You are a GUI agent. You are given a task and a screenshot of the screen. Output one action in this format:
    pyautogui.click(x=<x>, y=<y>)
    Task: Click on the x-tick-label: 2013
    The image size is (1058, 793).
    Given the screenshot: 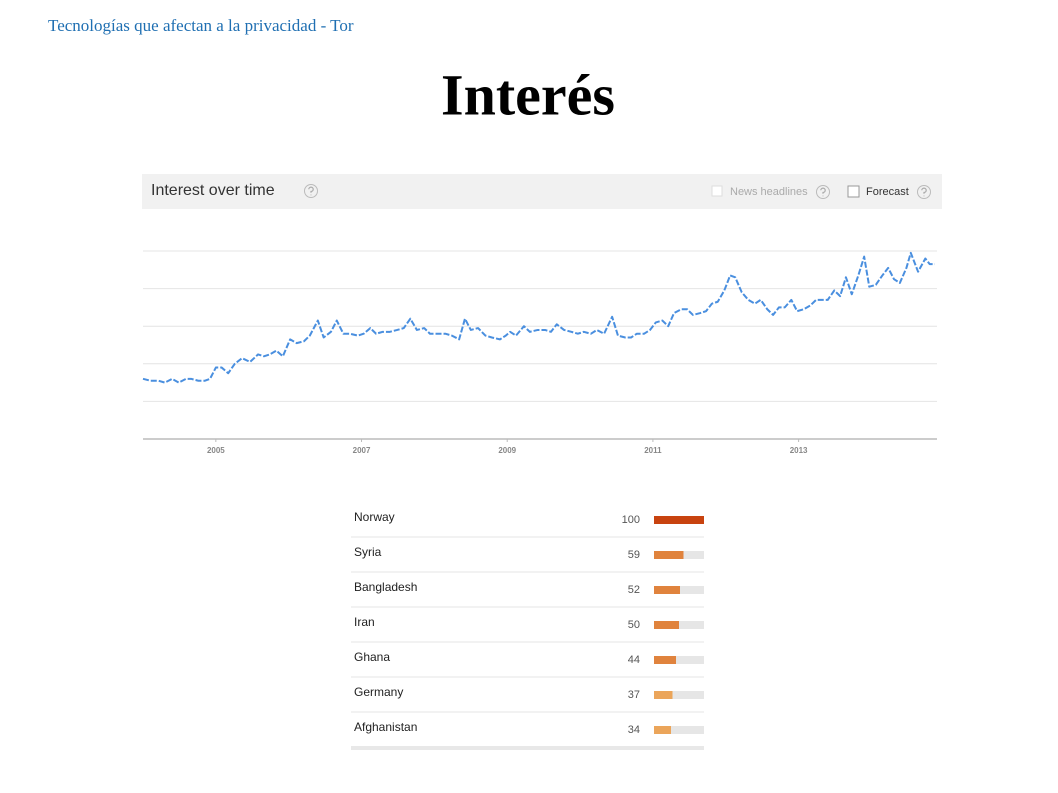 What is the action you would take?
    pyautogui.click(x=799, y=450)
    